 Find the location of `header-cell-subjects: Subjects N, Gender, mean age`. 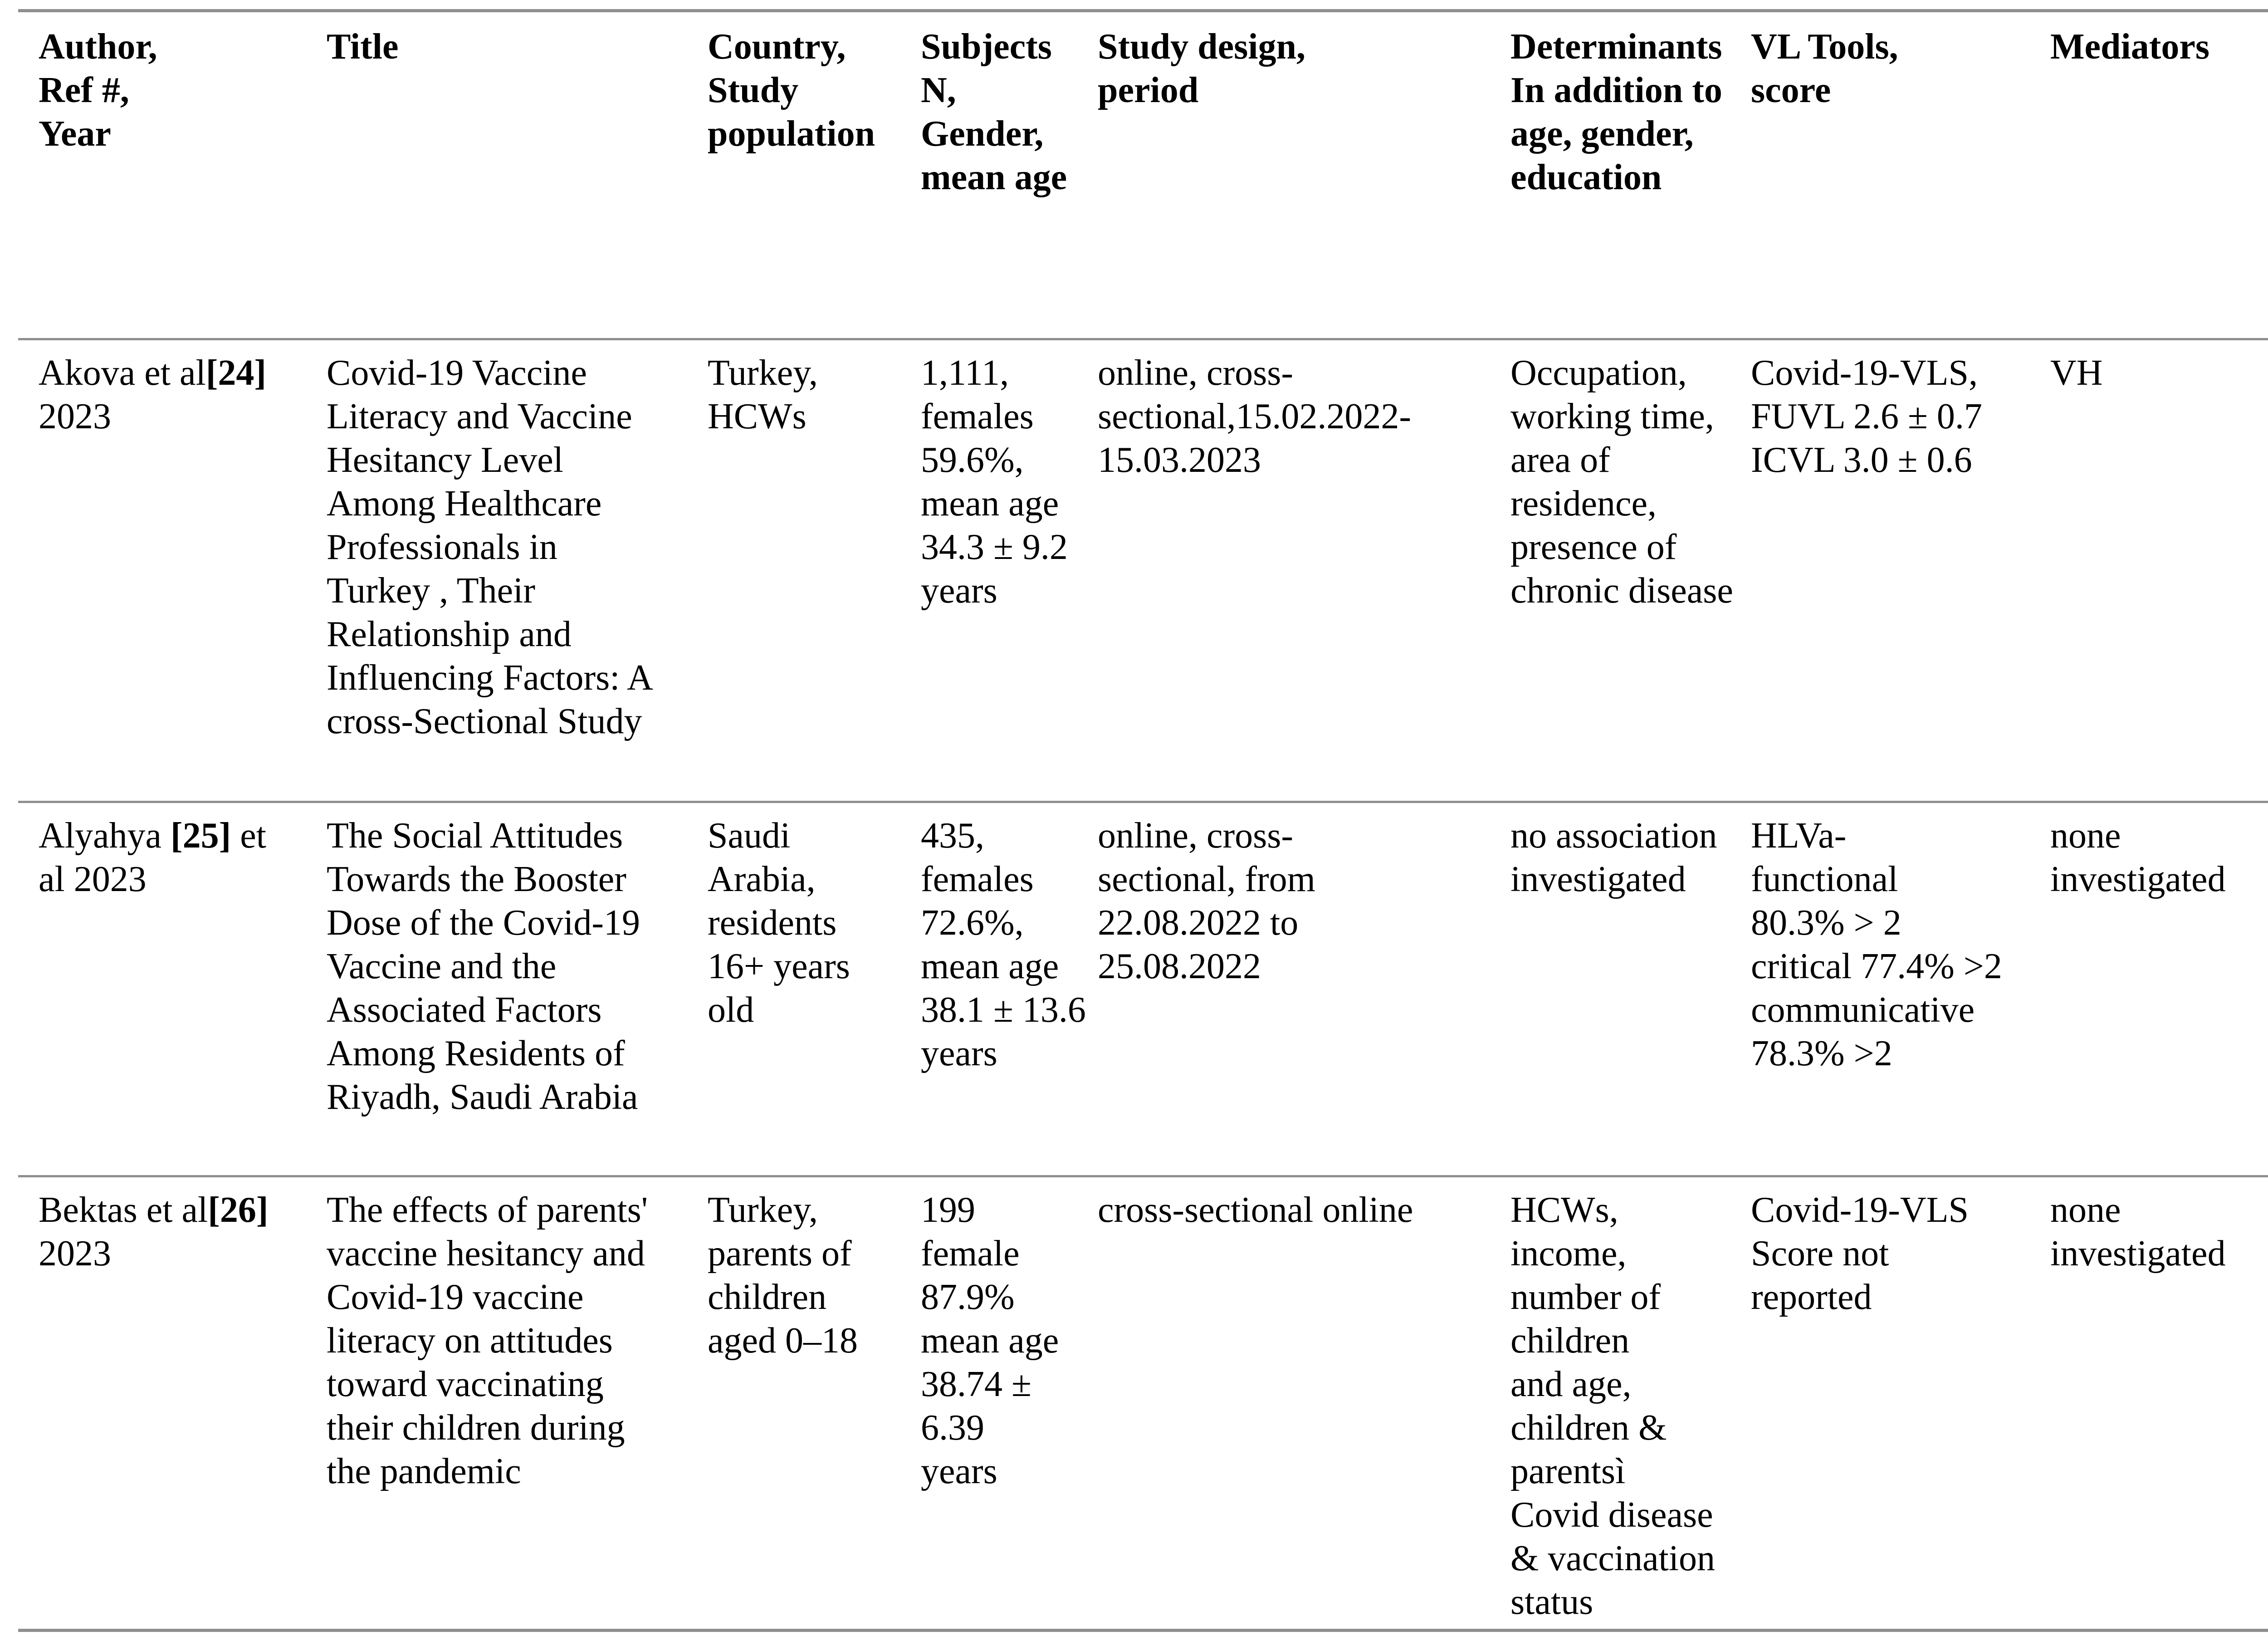

header-cell-subjects: Subjects N, Gender, mean age is located at coordinates (994, 112).